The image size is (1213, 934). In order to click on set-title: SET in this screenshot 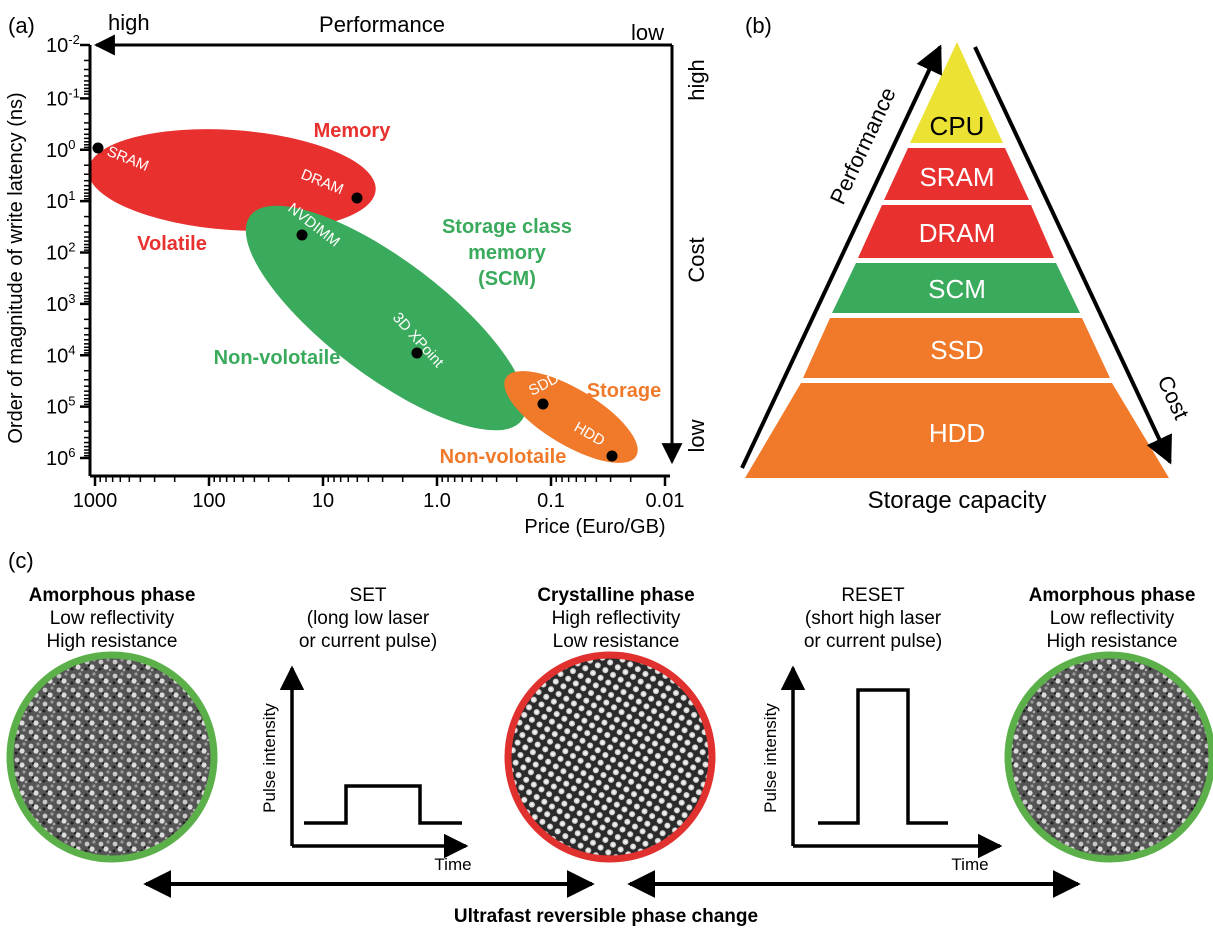, I will do `click(368, 595)`.